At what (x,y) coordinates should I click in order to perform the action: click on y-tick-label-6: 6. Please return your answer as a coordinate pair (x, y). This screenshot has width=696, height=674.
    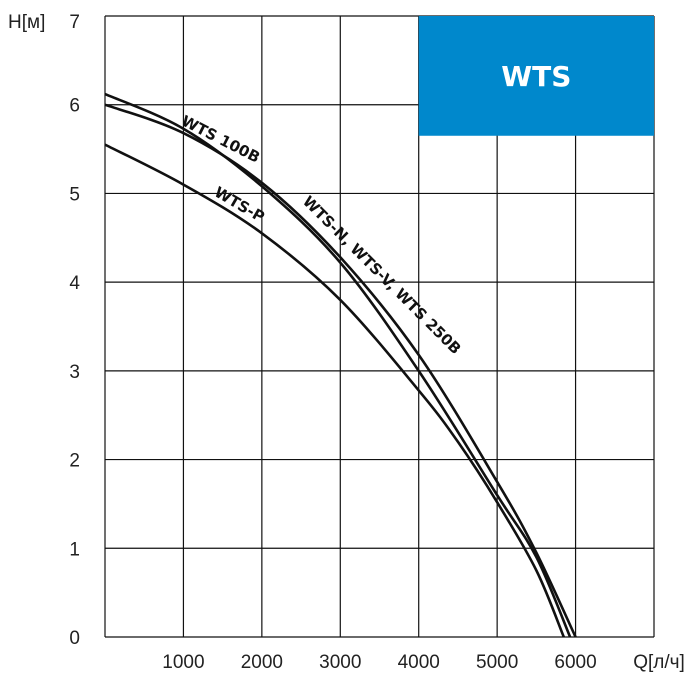
    Looking at the image, I should click on (74, 106).